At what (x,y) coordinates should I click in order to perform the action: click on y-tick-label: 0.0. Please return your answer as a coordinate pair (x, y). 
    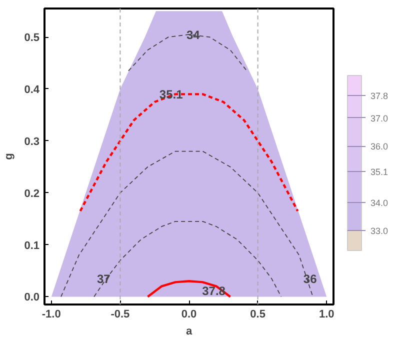
    Looking at the image, I should click on (32, 298).